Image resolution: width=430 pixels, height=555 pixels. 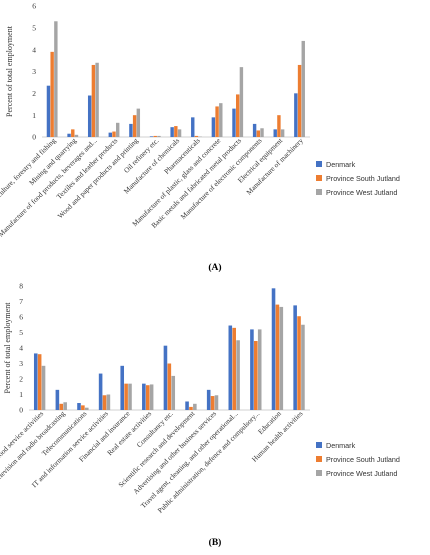 I want to click on legend-label: Province West Jutland, so click(x=361, y=473).